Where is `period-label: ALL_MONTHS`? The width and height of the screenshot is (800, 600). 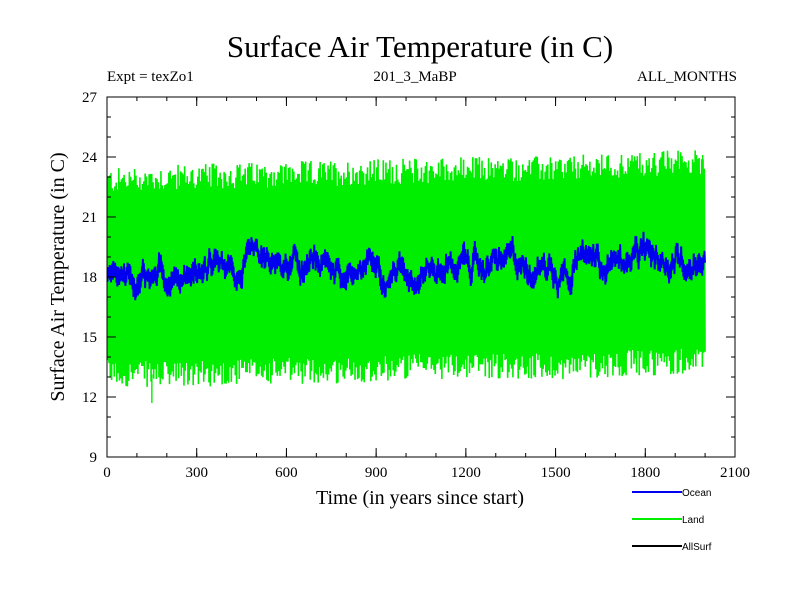
period-label: ALL_MONTHS is located at coordinates (687, 77).